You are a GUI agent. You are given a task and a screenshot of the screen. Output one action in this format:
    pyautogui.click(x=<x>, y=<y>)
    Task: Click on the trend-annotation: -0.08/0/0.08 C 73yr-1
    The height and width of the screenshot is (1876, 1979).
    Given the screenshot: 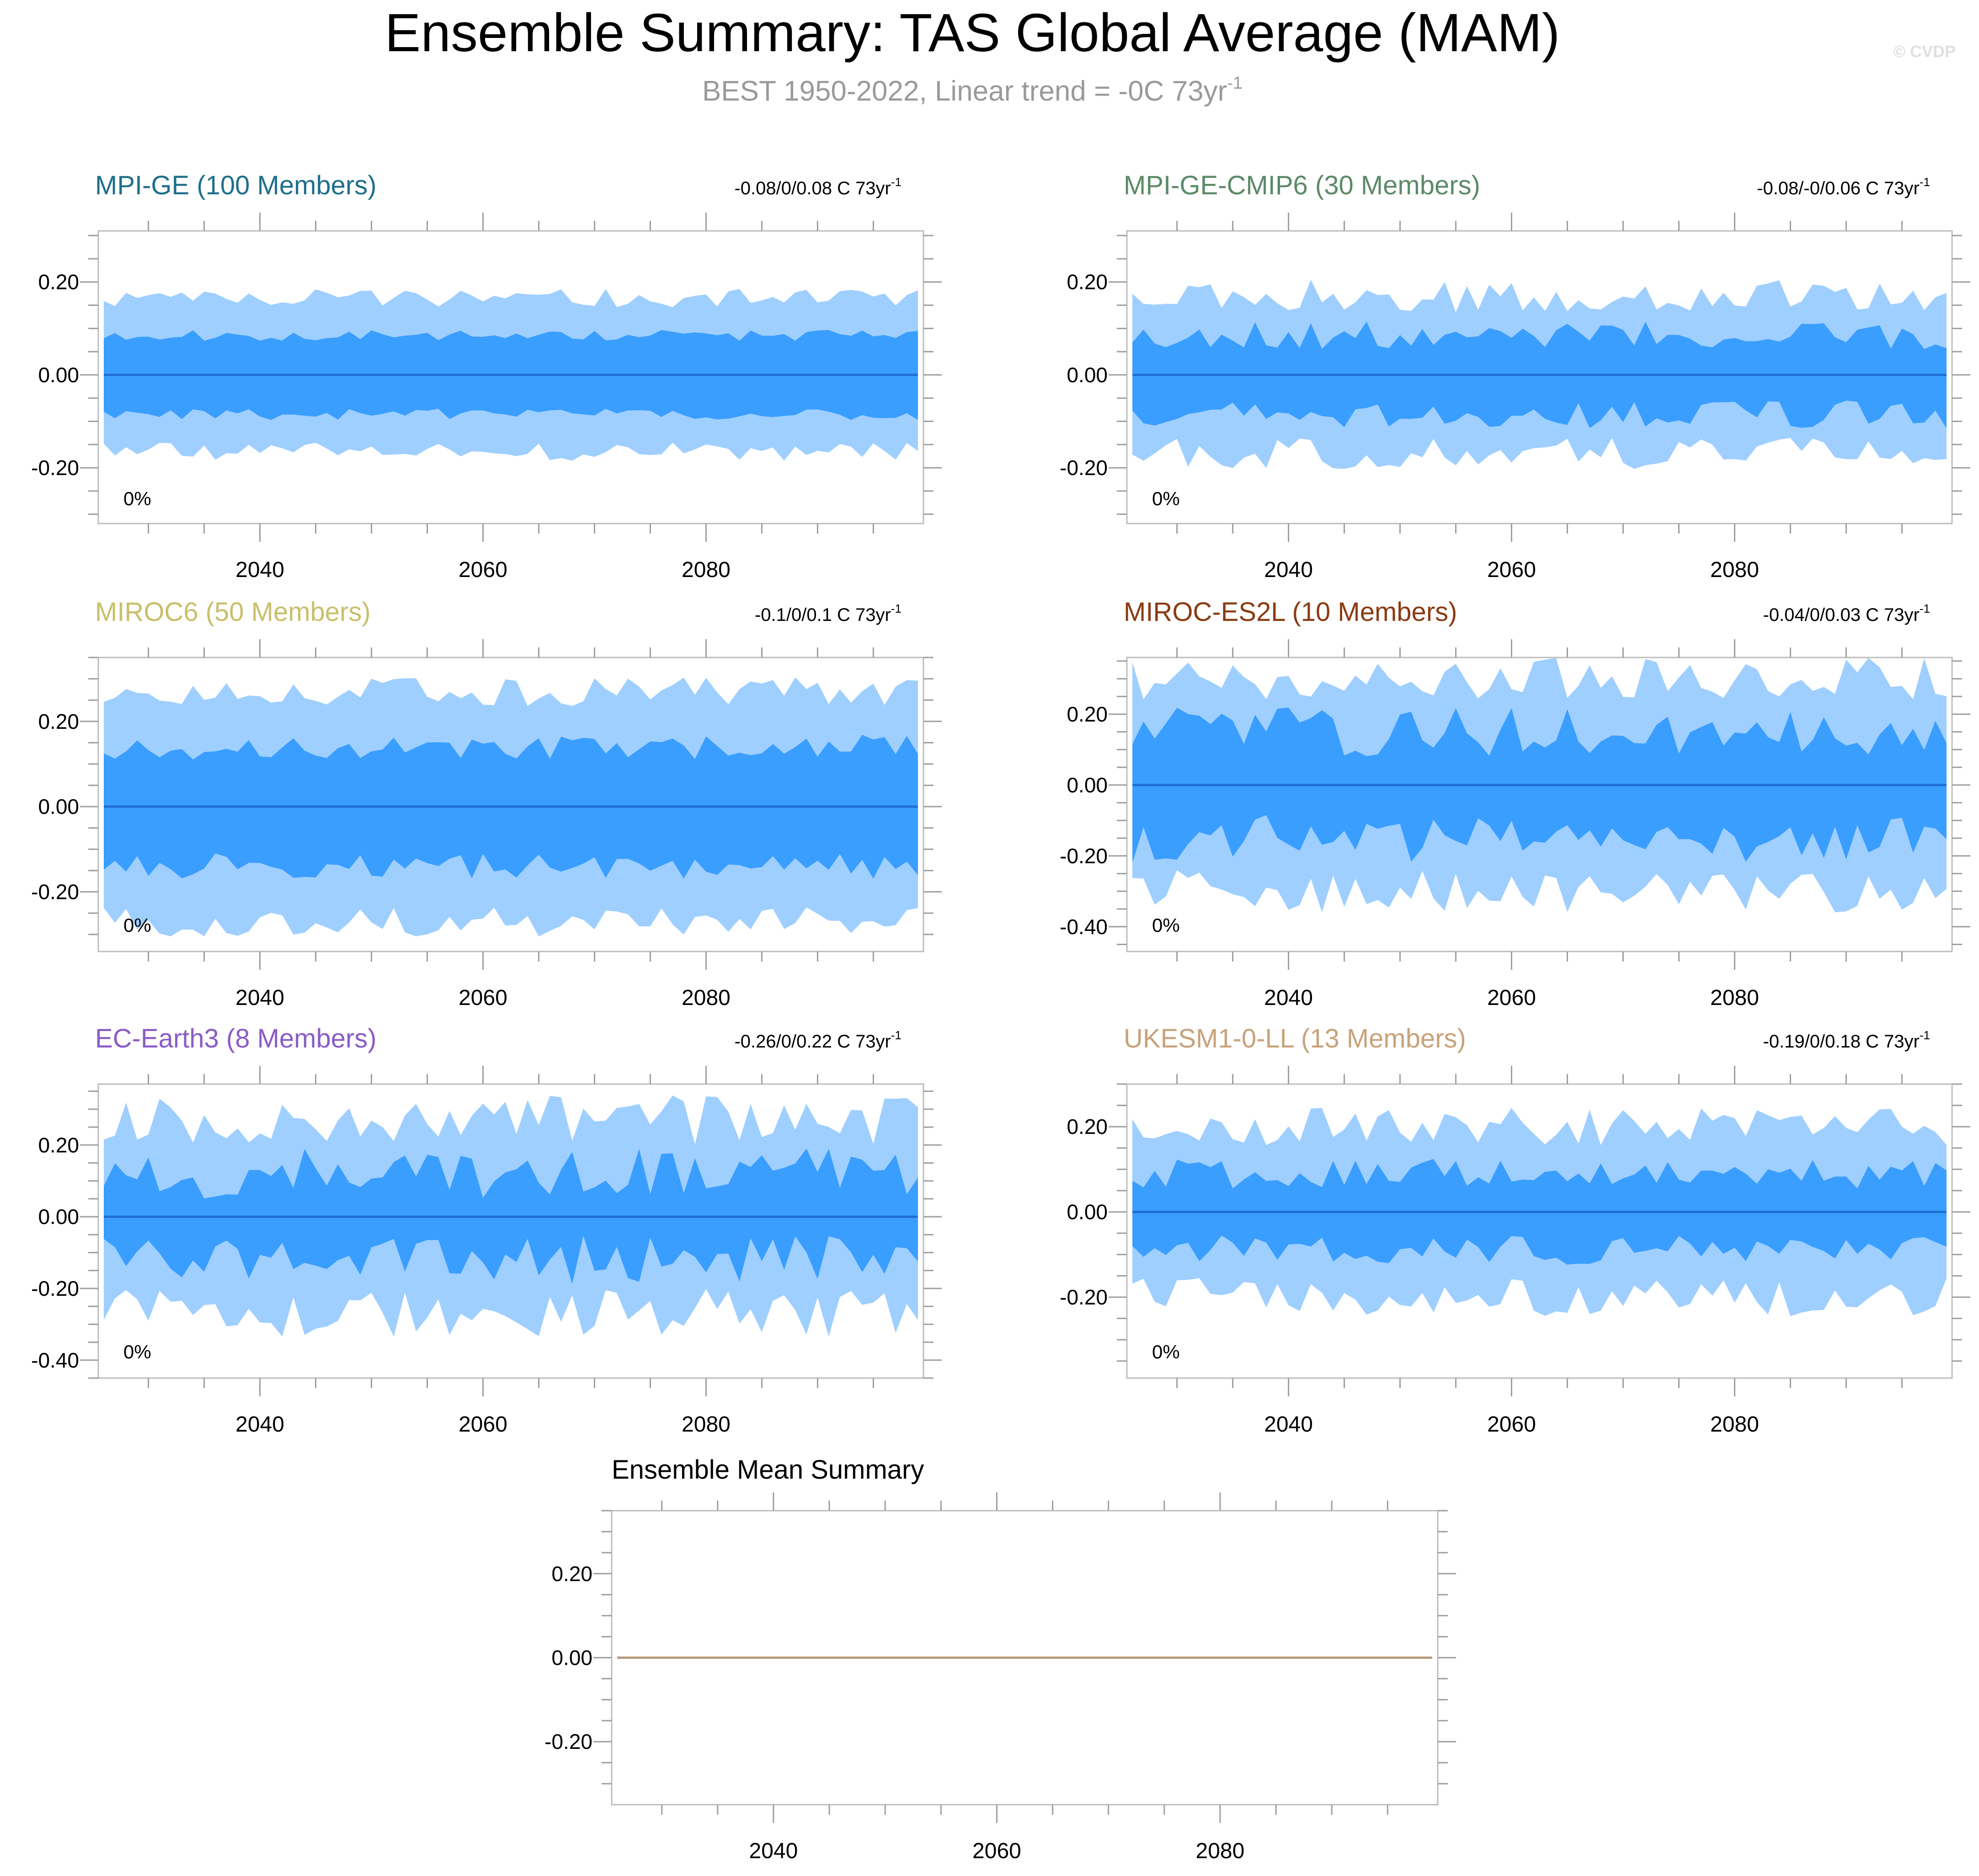 What is the action you would take?
    pyautogui.click(x=817, y=186)
    